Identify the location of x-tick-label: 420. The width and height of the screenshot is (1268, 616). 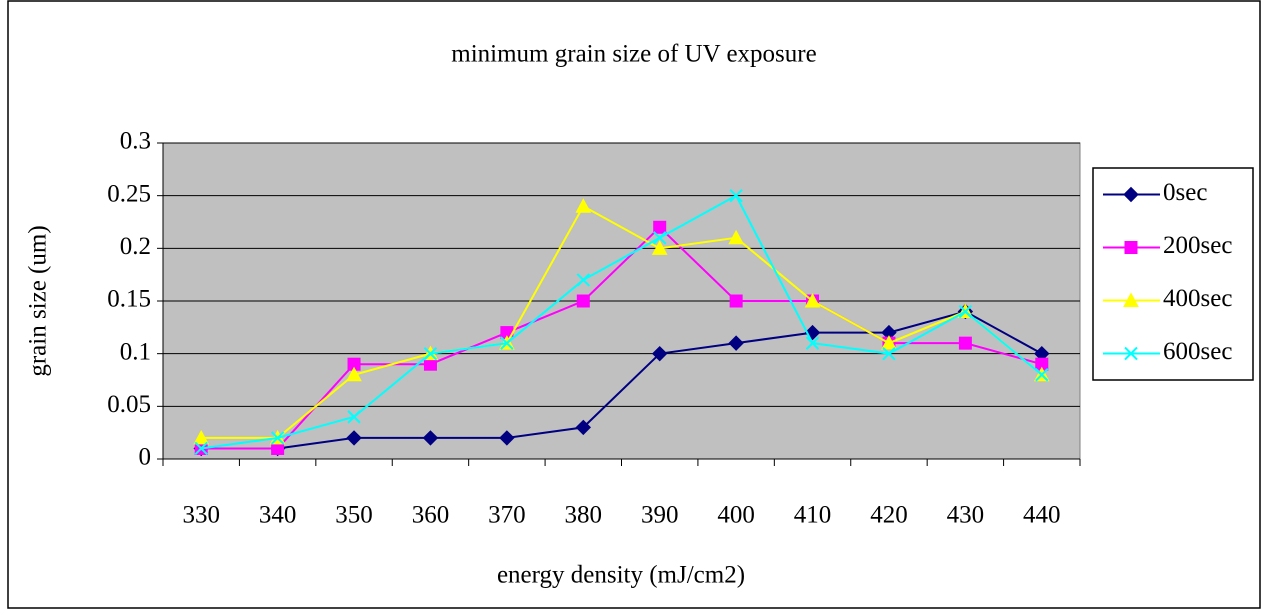
(889, 515).